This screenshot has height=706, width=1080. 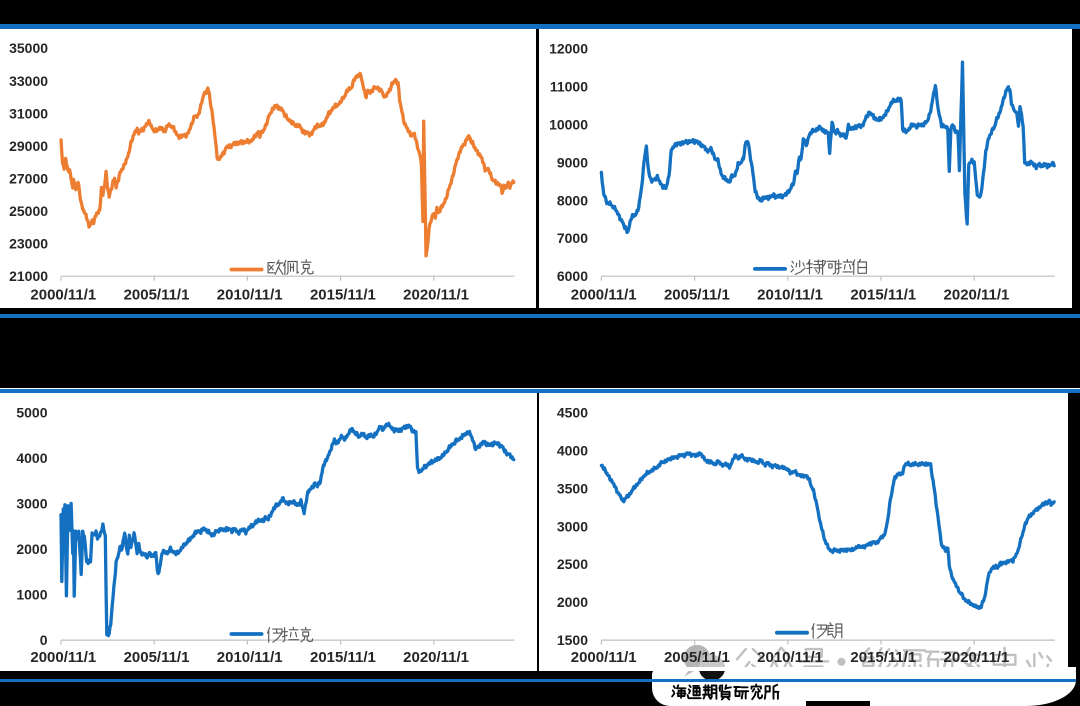 I want to click on svg-text: 10000, so click(x=568, y=124).